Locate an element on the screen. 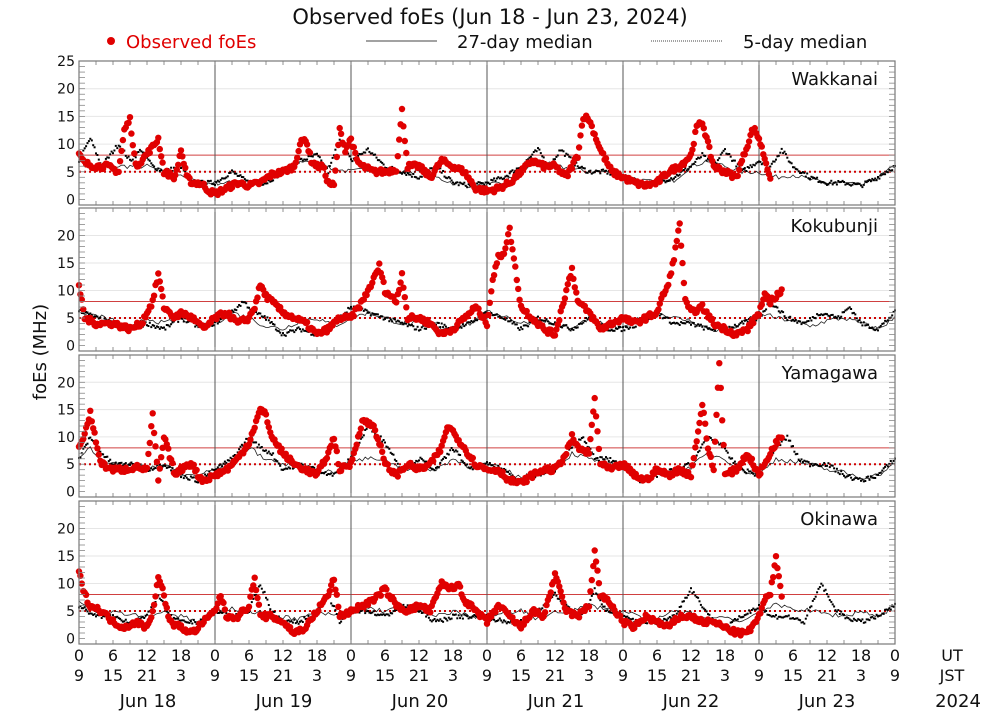 This screenshot has height=714, width=1000. x-tick-label-ut: 0 is located at coordinates (79, 655).